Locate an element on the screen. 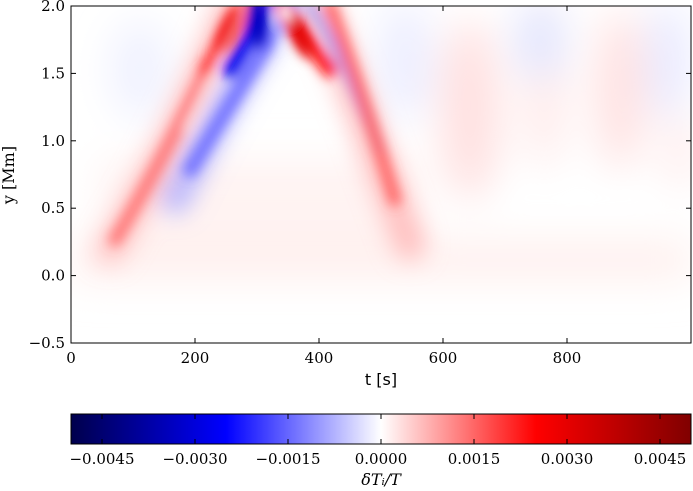 The width and height of the screenshot is (693, 491). colorbar-tick-label: 0.0000 is located at coordinates (381, 459).